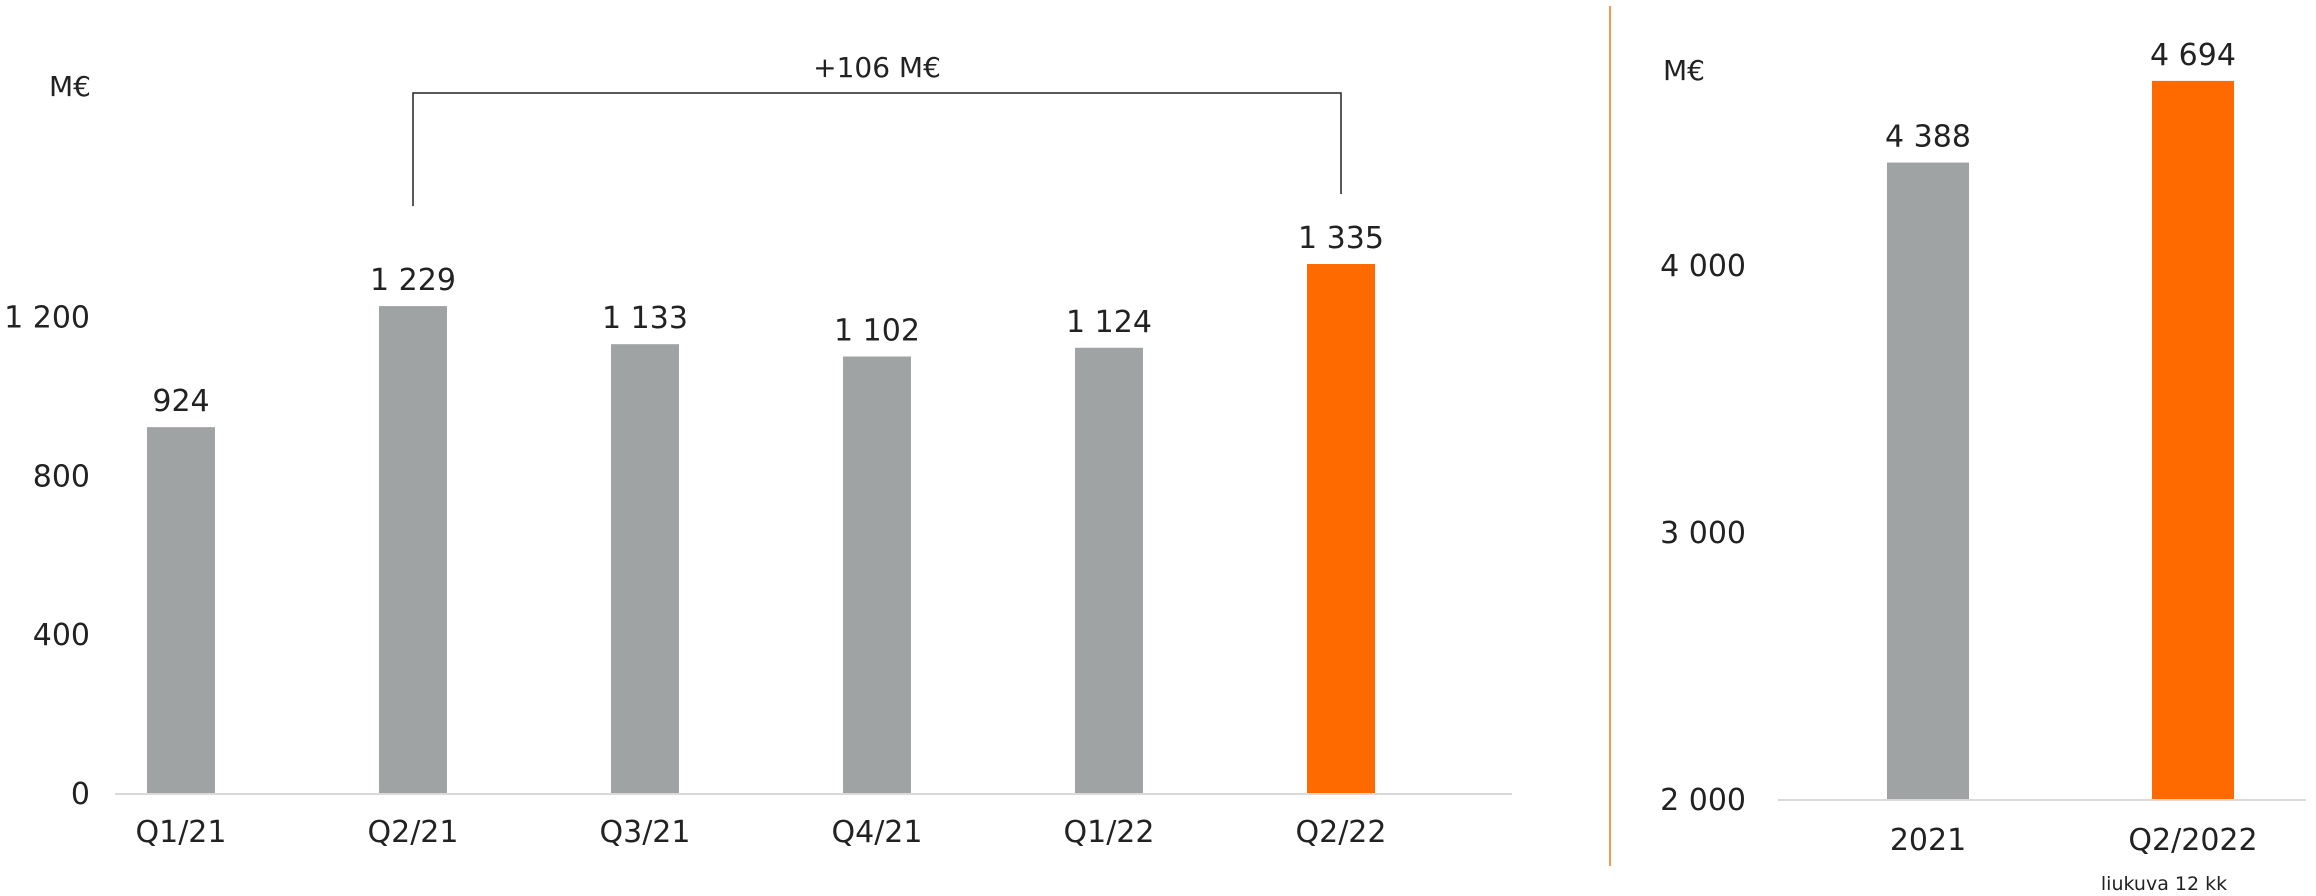 This screenshot has height=896, width=2316. Describe the element at coordinates (2193, 440) in the screenshot. I see `bar-q2-2022` at that location.